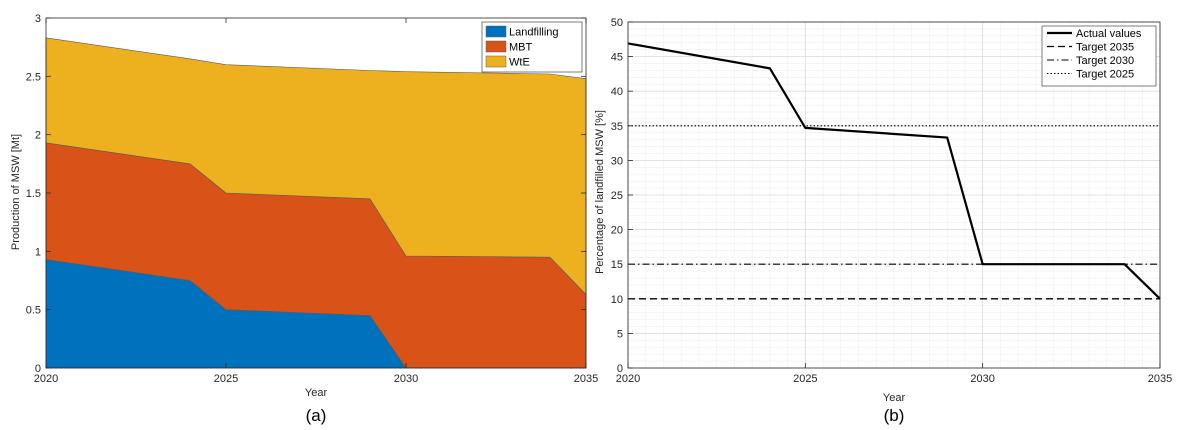 Image resolution: width=1180 pixels, height=430 pixels. What do you see at coordinates (16, 192) in the screenshot?
I see `y-axis-label-a: Production of MSW [Mt]` at bounding box center [16, 192].